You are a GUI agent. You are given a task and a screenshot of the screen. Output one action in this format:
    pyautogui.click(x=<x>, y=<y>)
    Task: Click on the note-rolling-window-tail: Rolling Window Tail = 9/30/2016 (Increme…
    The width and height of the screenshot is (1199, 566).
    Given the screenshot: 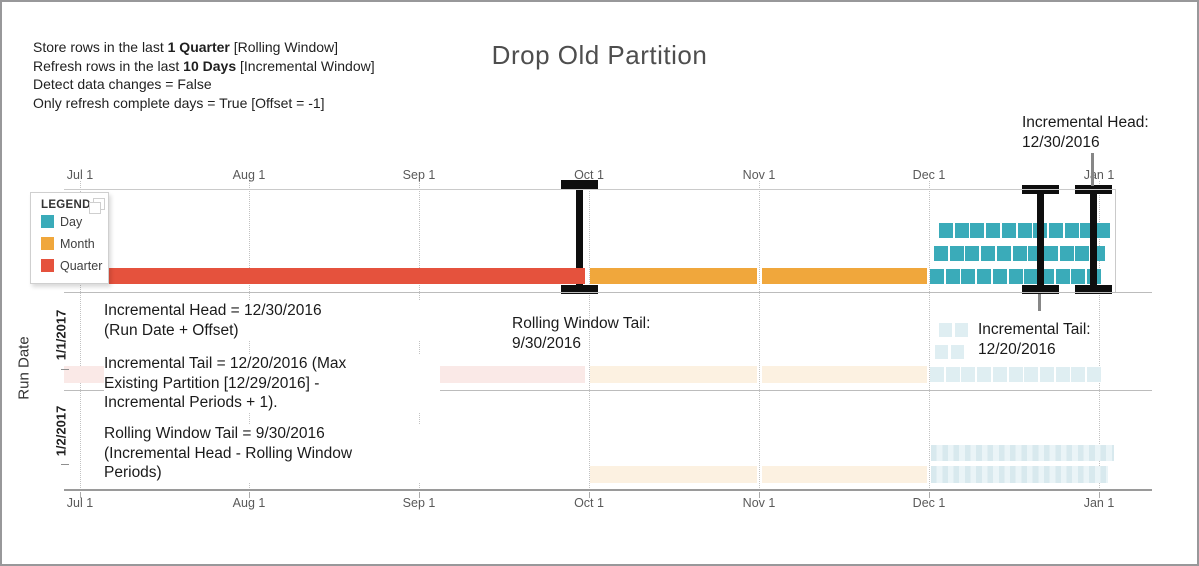 What is the action you would take?
    pyautogui.click(x=272, y=453)
    